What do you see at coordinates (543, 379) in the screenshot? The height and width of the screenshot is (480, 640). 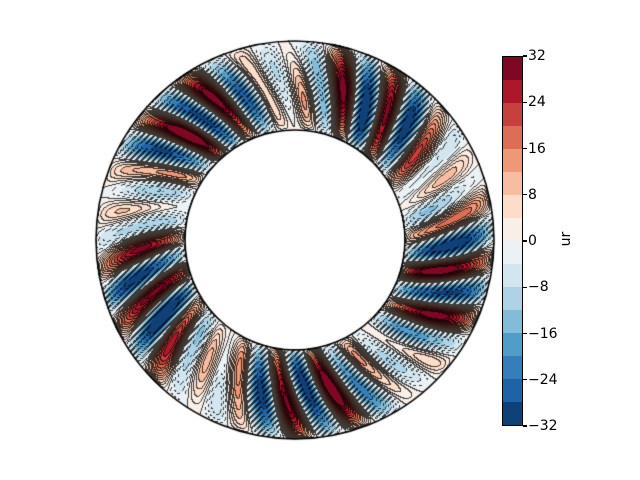 I see `colorbar-tick-label: −24` at bounding box center [543, 379].